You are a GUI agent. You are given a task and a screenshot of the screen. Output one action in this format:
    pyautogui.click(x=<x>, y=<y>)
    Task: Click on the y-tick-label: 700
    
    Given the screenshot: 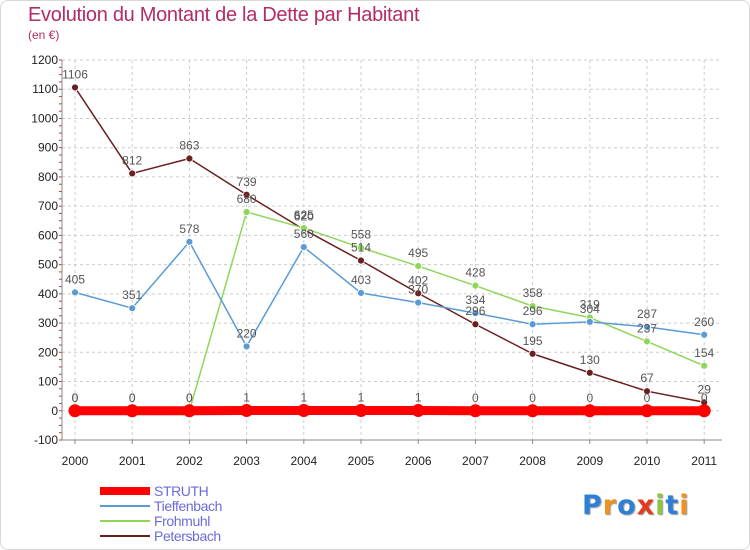 What is the action you would take?
    pyautogui.click(x=48, y=206)
    